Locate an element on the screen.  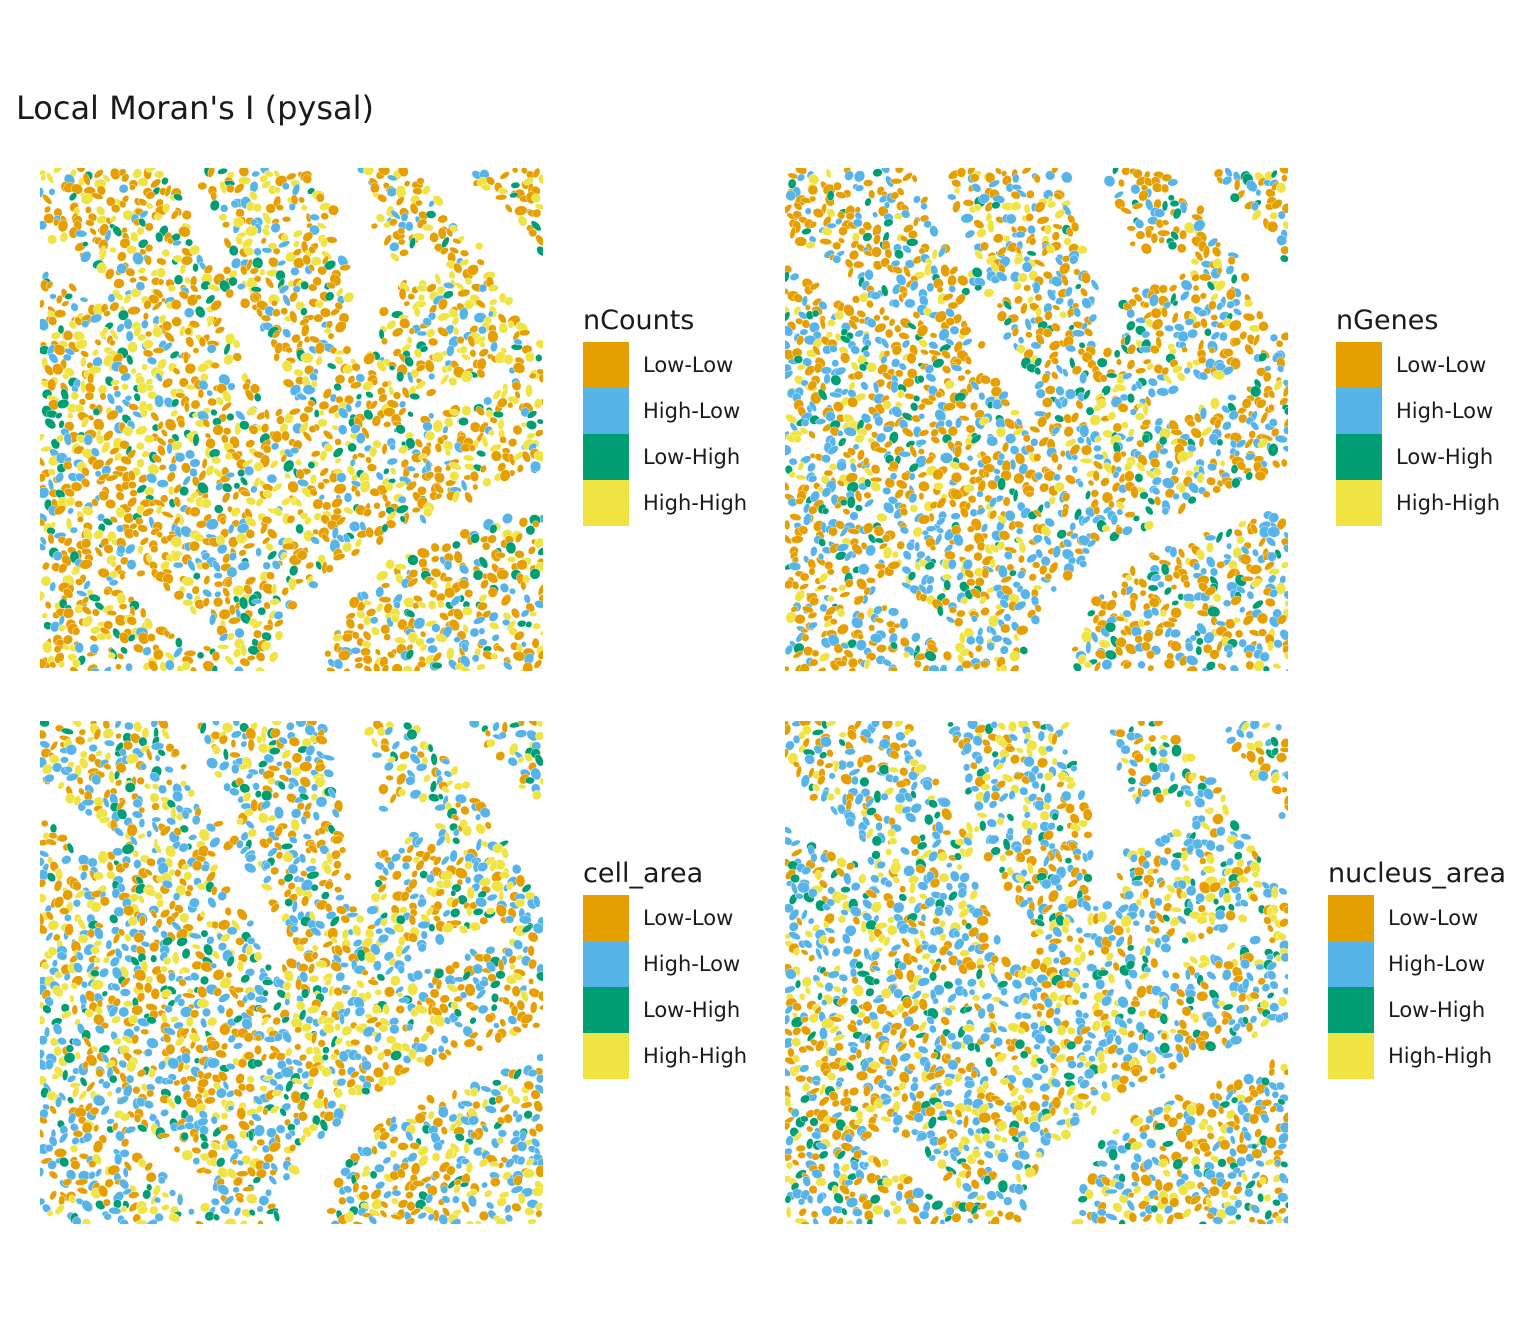
legend-item-low-high: Low-High is located at coordinates (1418, 457).